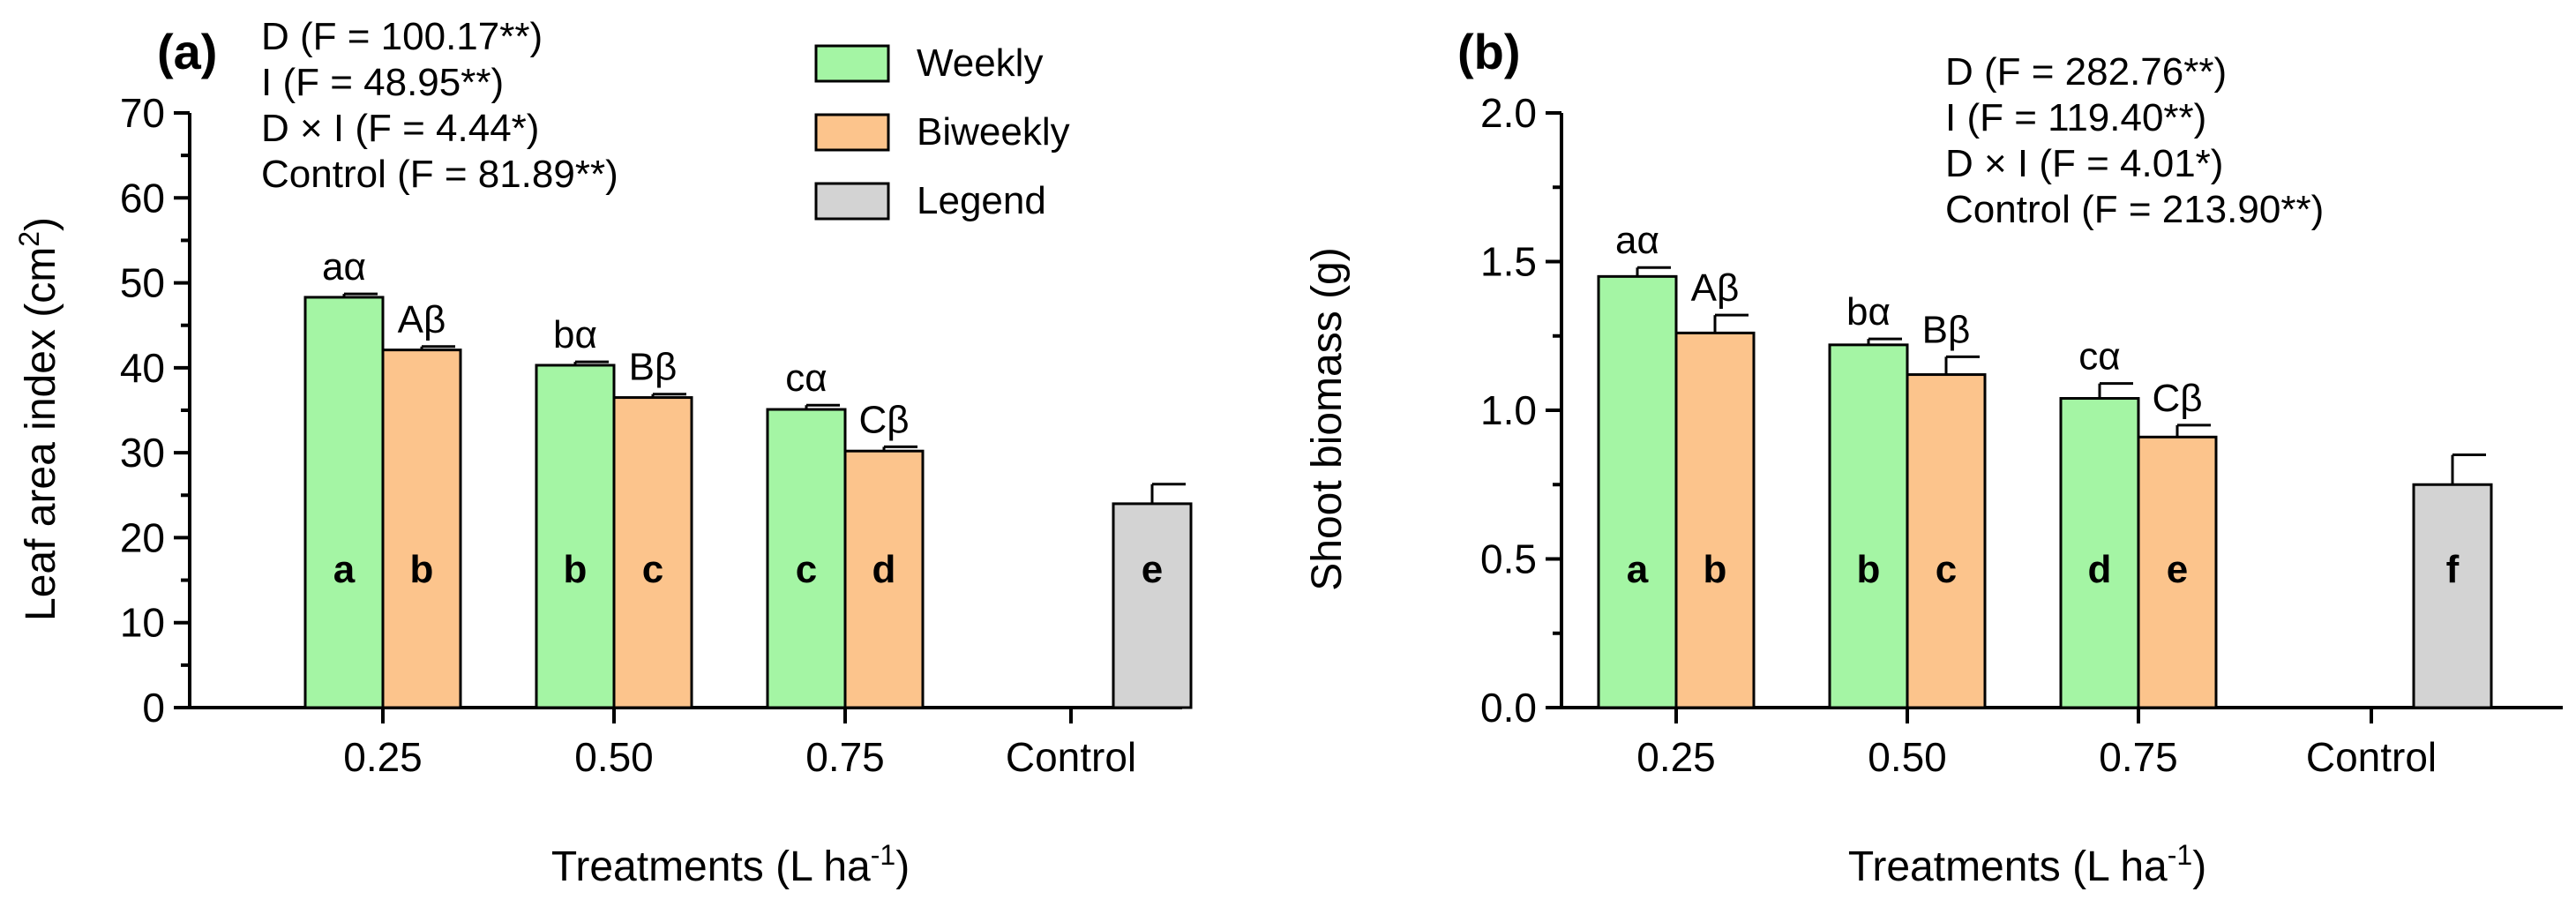 The width and height of the screenshot is (2576, 907). I want to click on stats-line: D × I (F = 4.44*), so click(400, 128).